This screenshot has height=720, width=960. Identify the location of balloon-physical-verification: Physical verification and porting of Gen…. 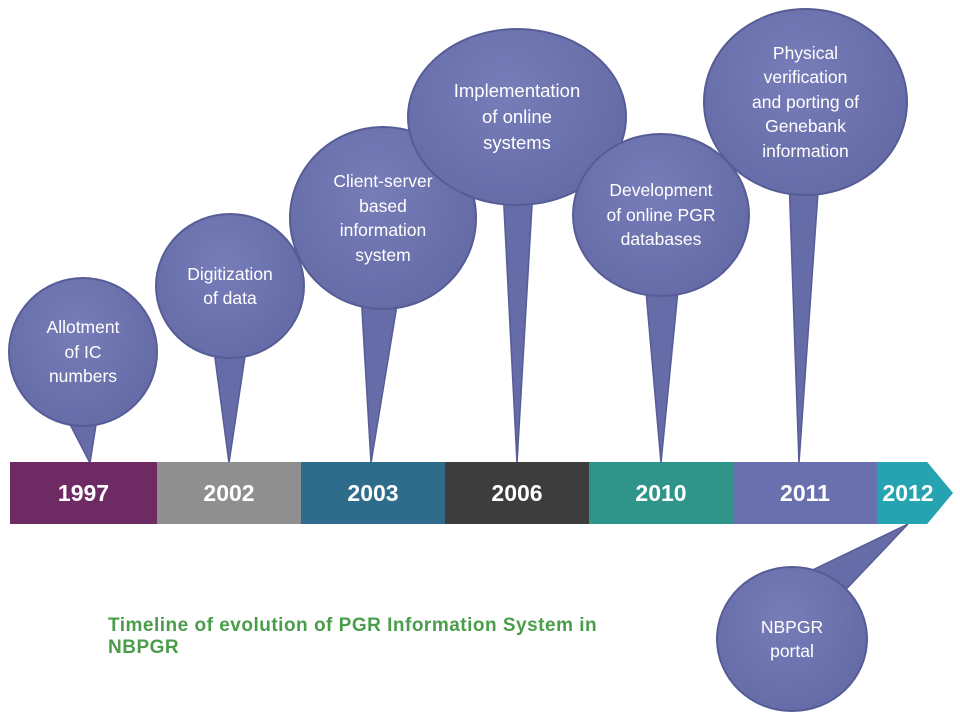
(805, 102).